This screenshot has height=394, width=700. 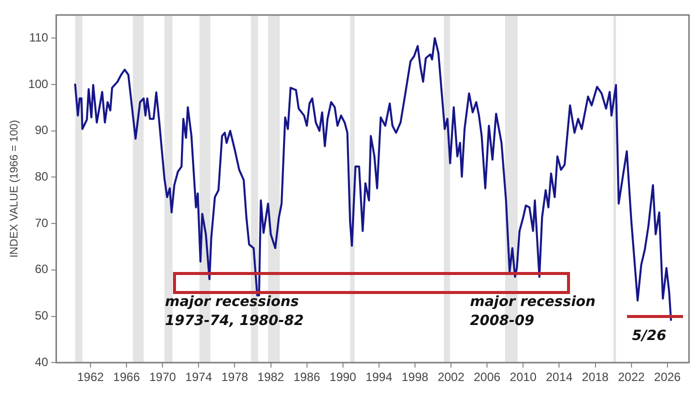 I want to click on x-tick-label: 2010, so click(x=523, y=377).